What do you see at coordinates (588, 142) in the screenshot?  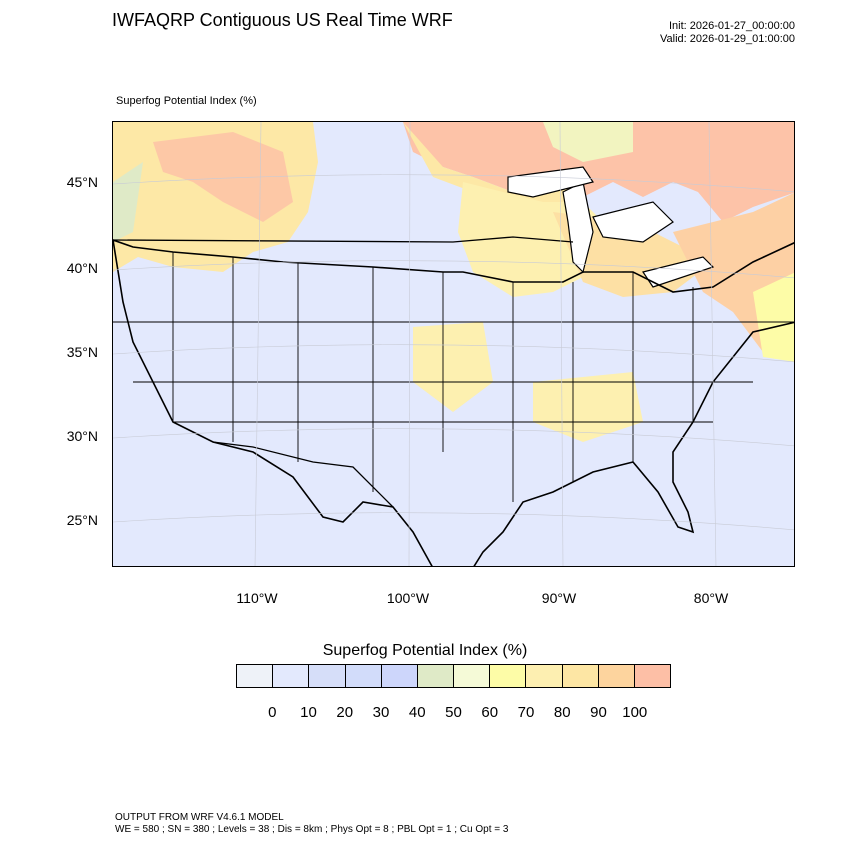 I see `region-hudson` at bounding box center [588, 142].